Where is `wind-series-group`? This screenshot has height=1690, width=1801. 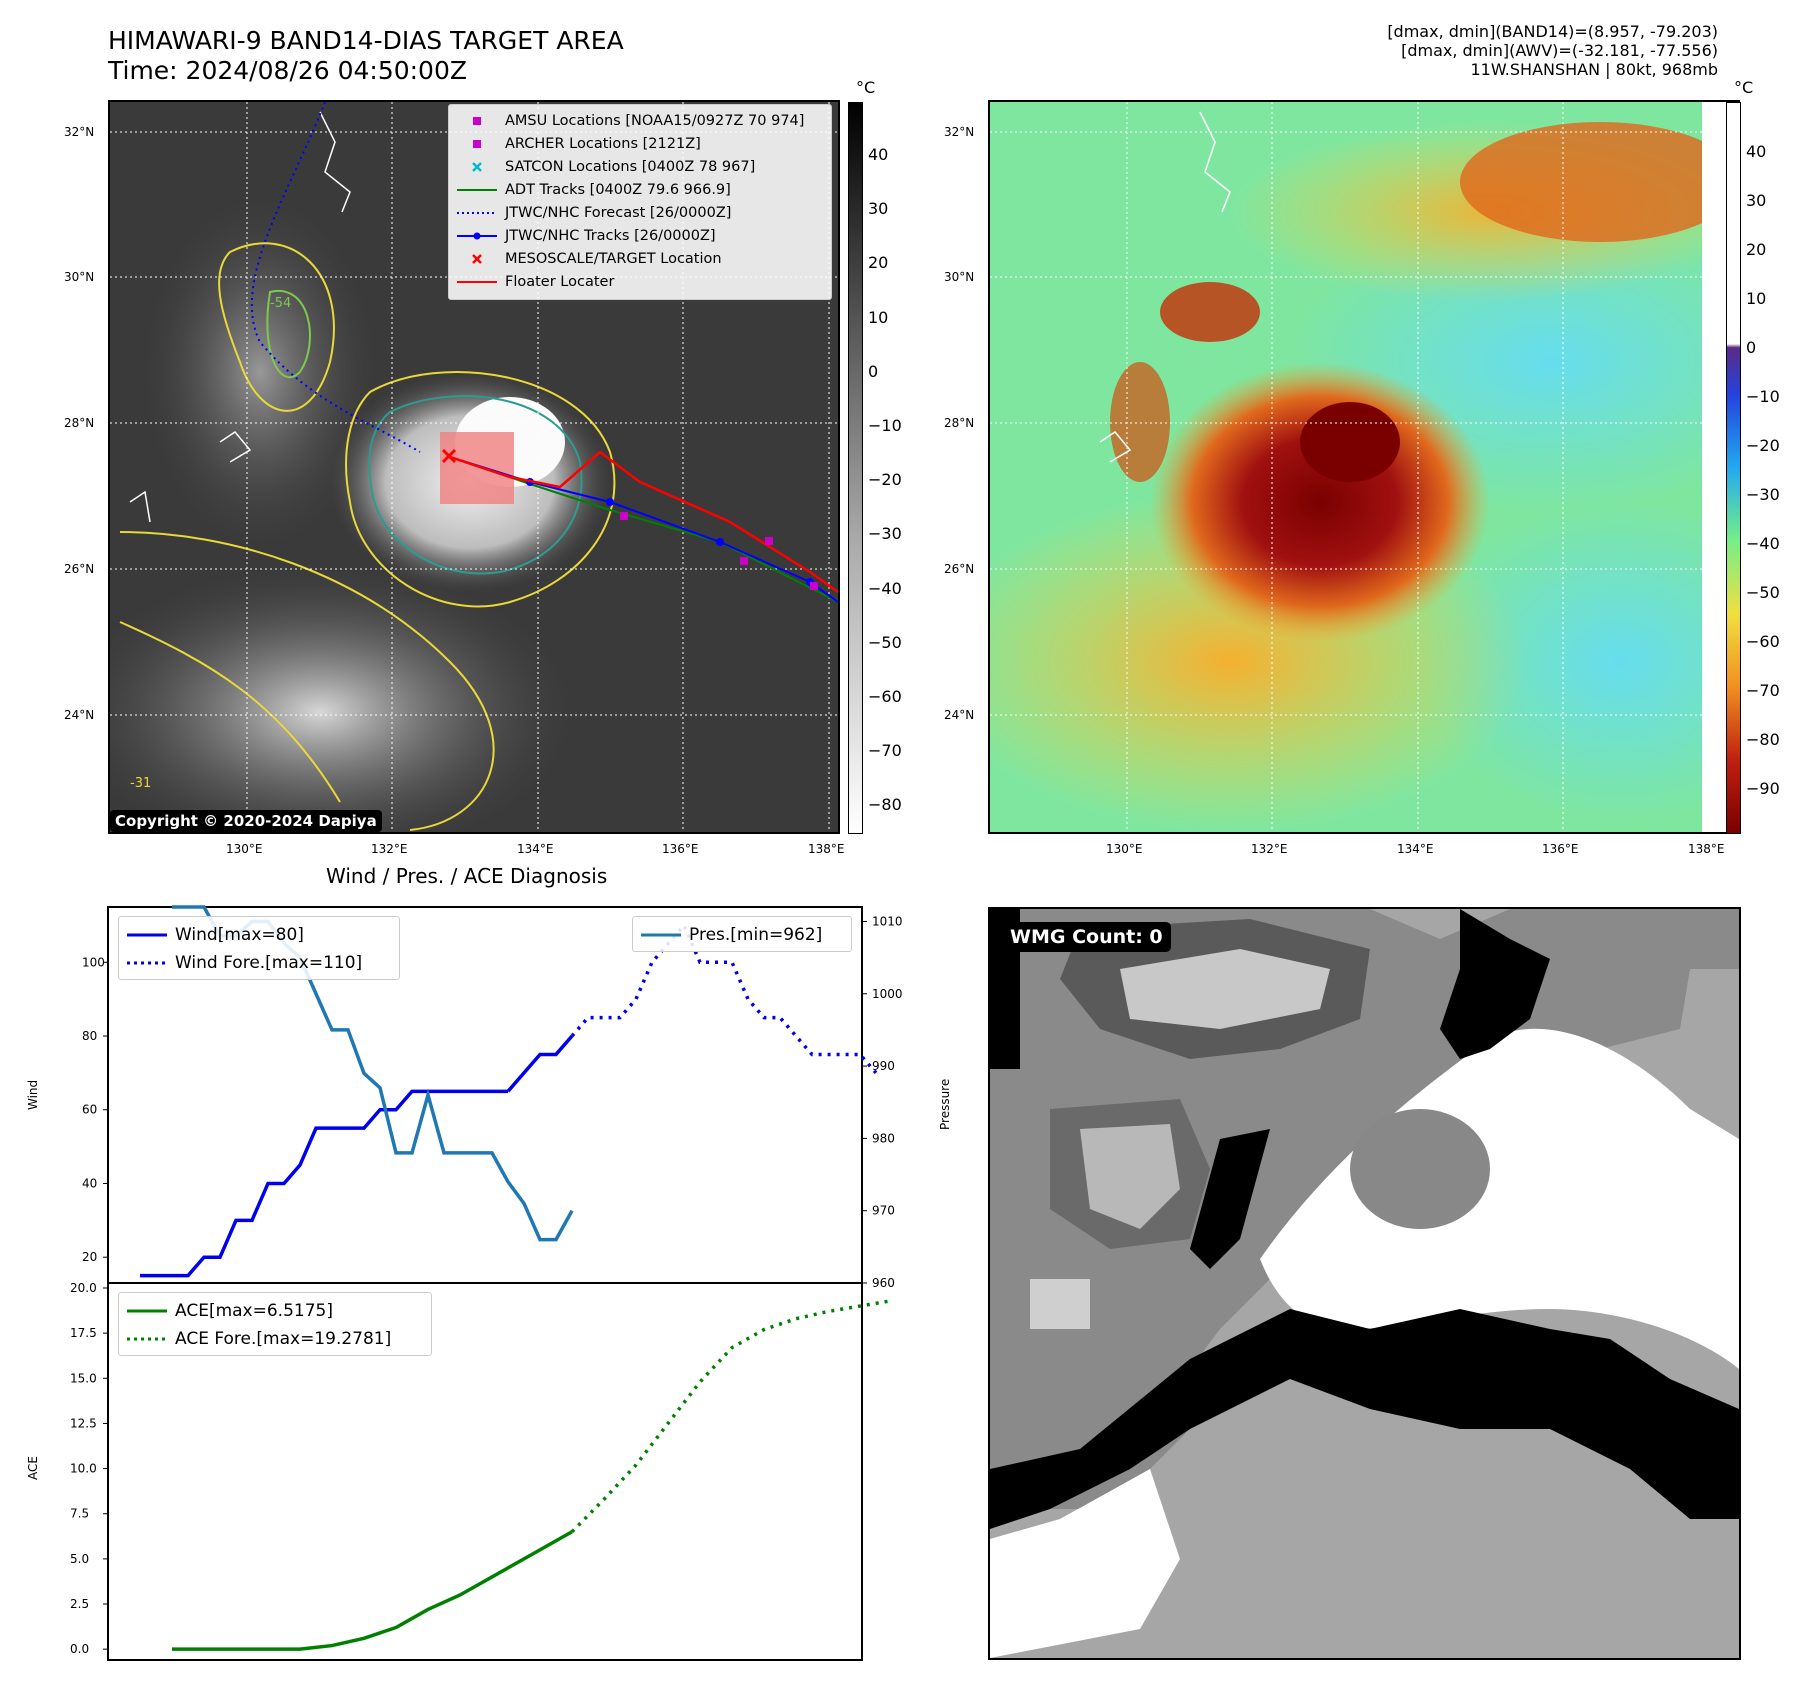
wind-series-group is located at coordinates (509, 1100).